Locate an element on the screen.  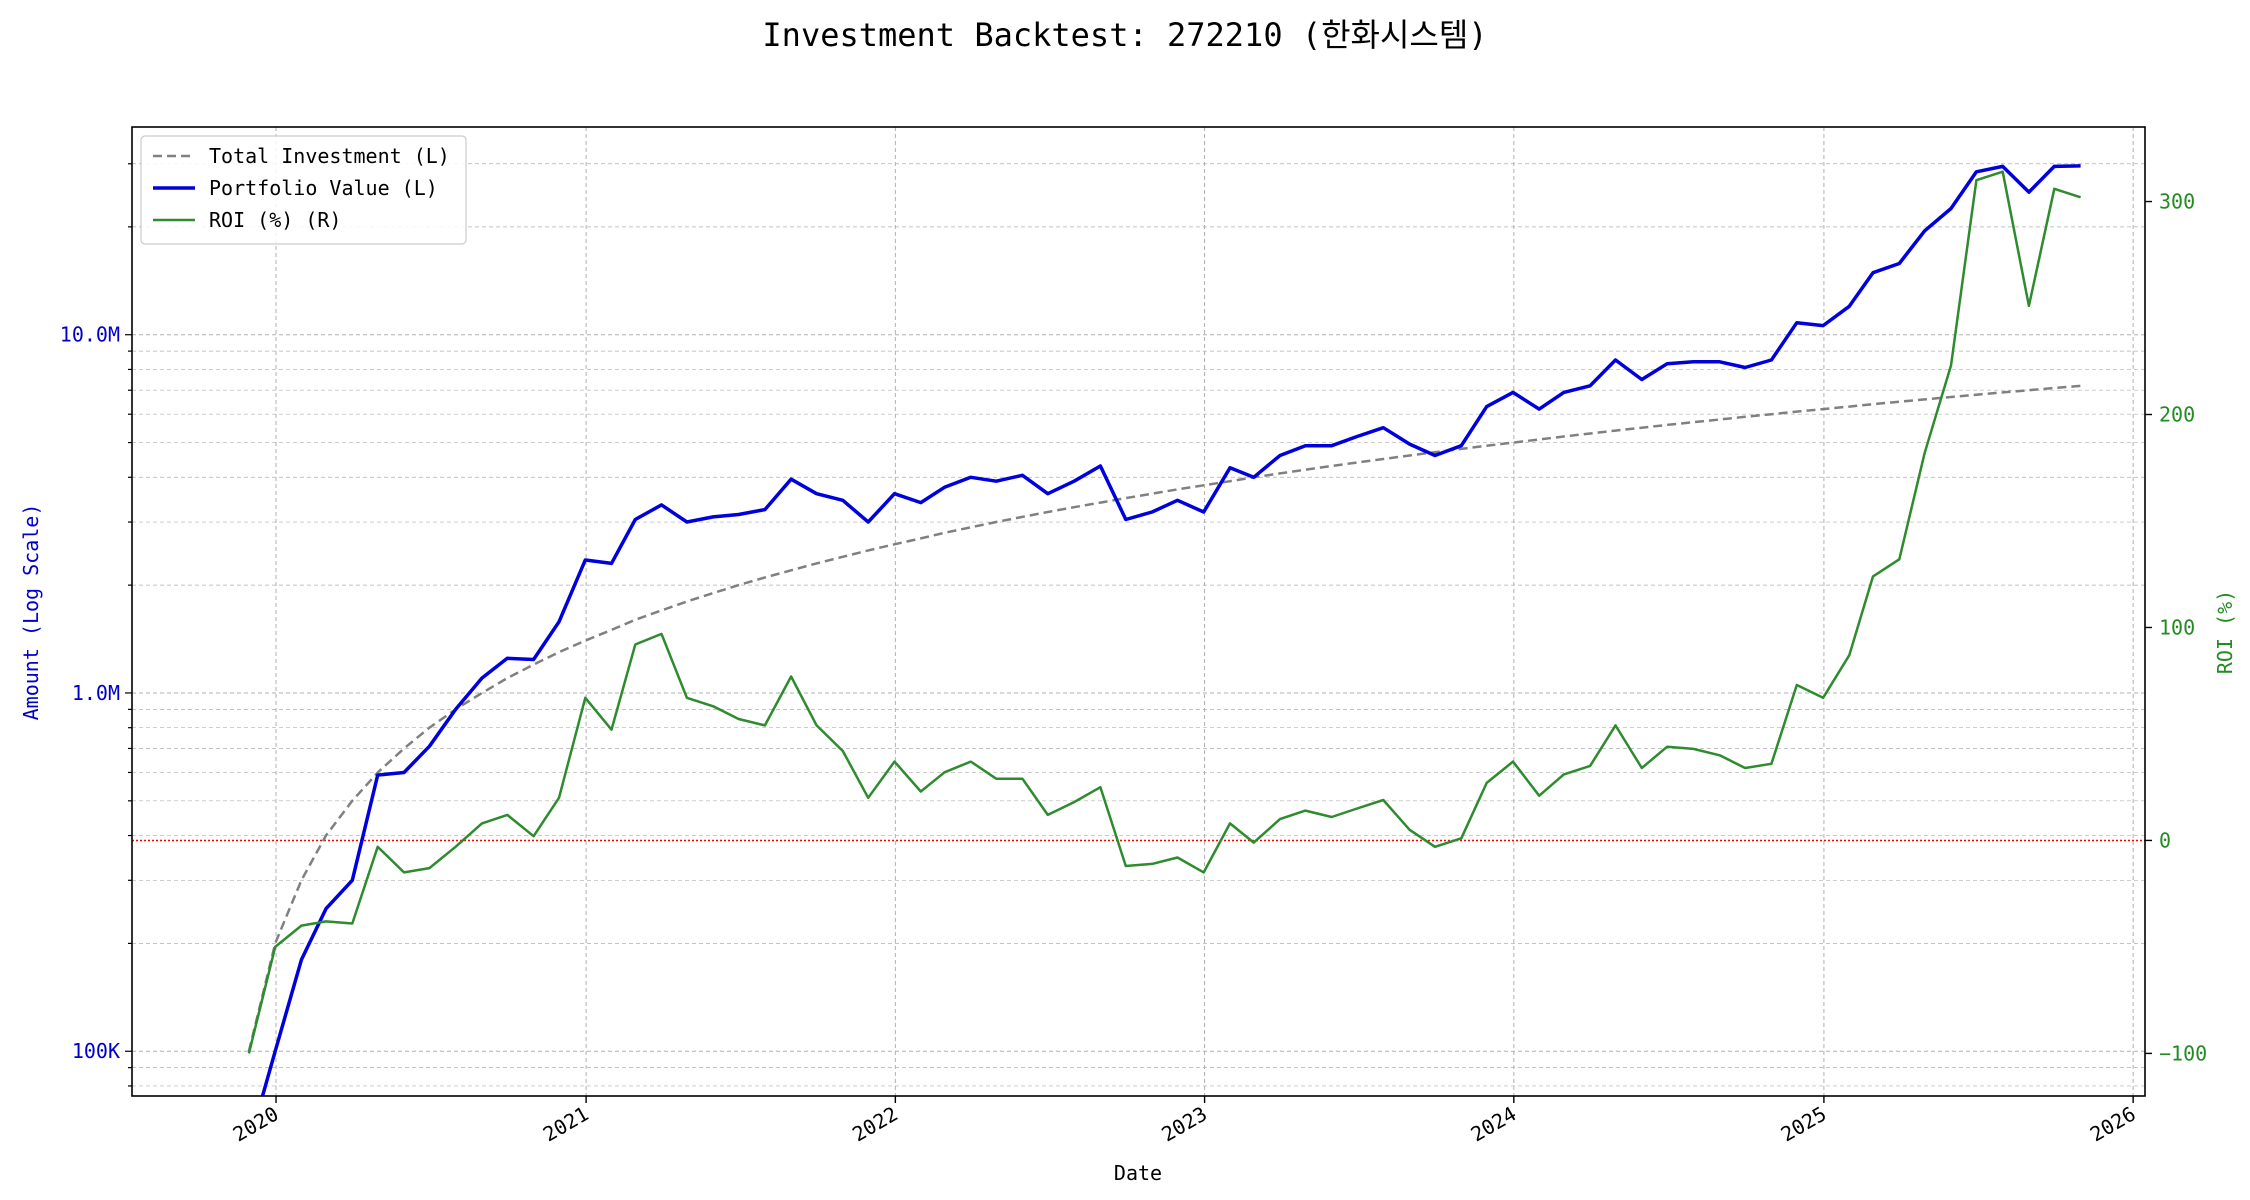
y-left-tick-label: 10.0M is located at coordinates (90, 335).